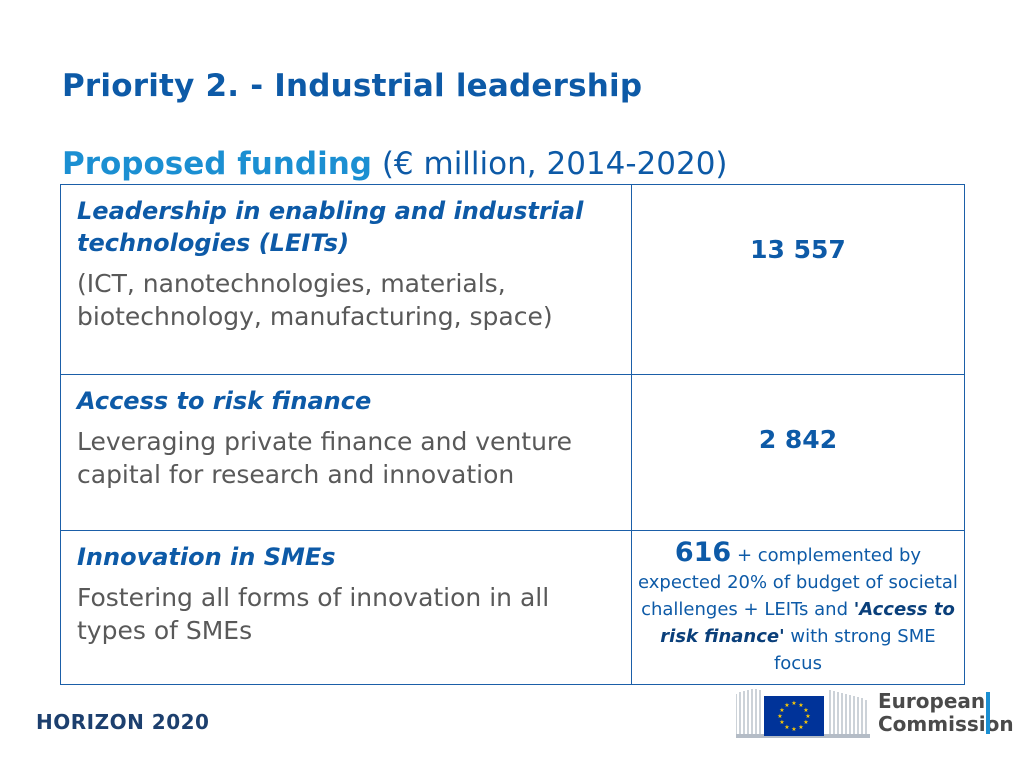 This screenshot has width=1024, height=768. I want to click on european-commission-wordmark: European Commission, so click(946, 713).